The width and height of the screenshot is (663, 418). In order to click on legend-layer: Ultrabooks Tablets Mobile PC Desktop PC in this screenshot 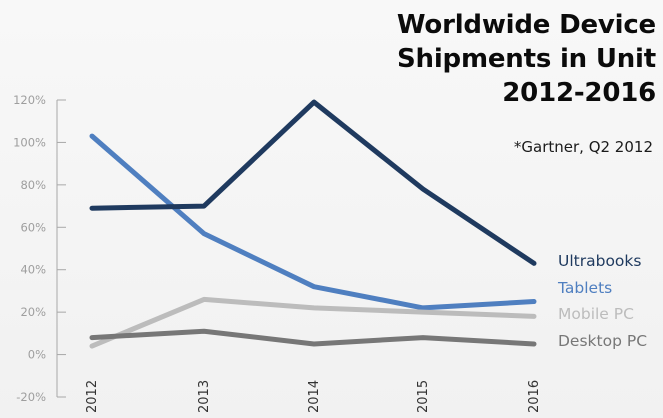, I will do `click(602, 301)`.